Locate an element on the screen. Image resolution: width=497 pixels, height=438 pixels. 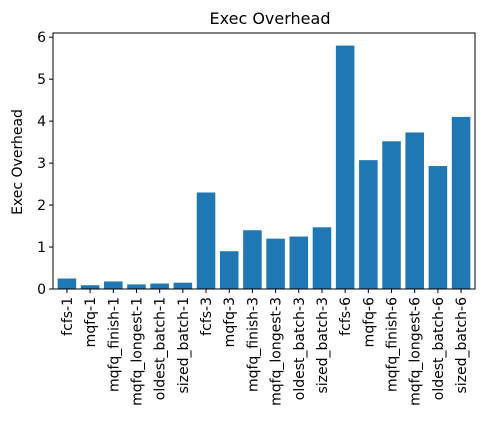
x-tick-label: oldest_batch-6 is located at coordinates (439, 348).